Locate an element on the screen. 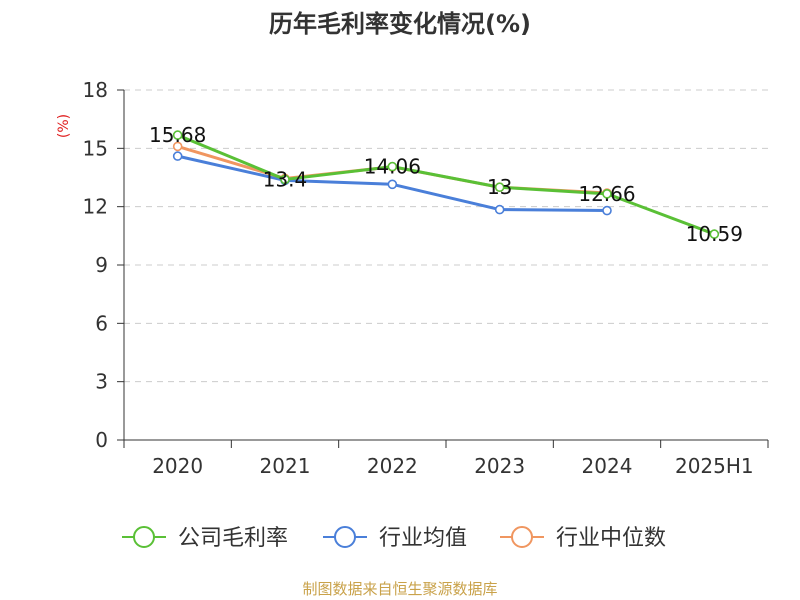  y-tick-label: 18 is located at coordinates (95, 90).